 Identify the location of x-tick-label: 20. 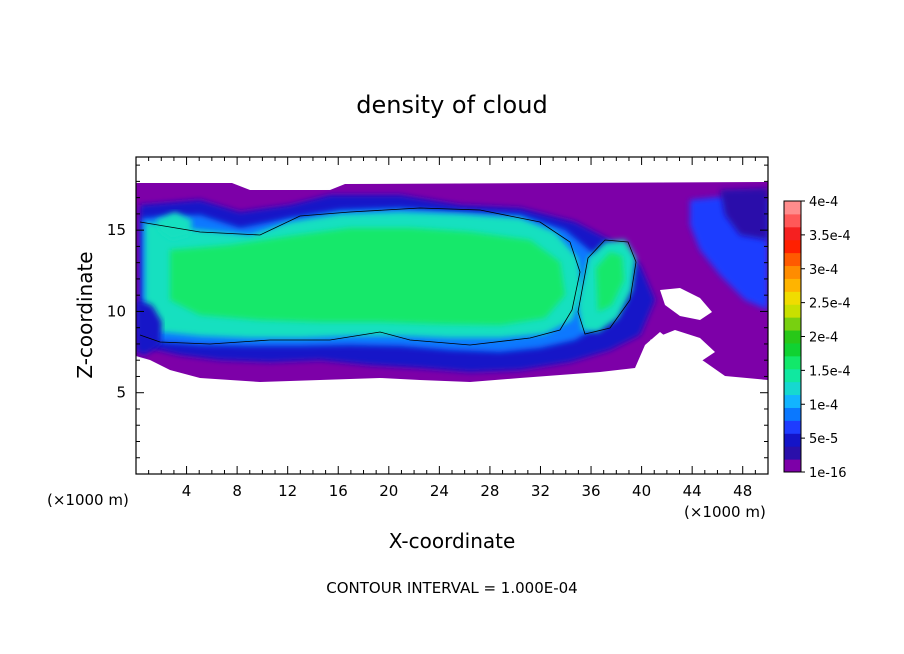
(388, 491).